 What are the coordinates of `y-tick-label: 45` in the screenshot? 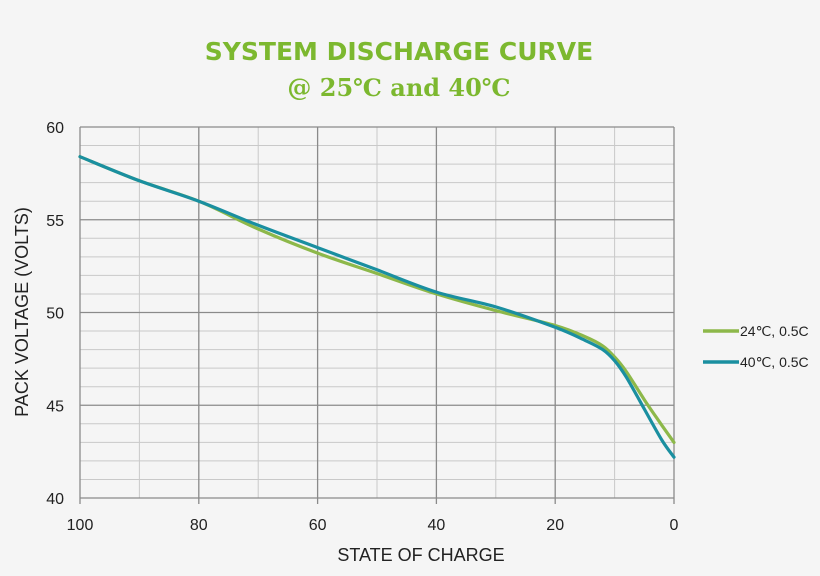 It's located at (55, 406).